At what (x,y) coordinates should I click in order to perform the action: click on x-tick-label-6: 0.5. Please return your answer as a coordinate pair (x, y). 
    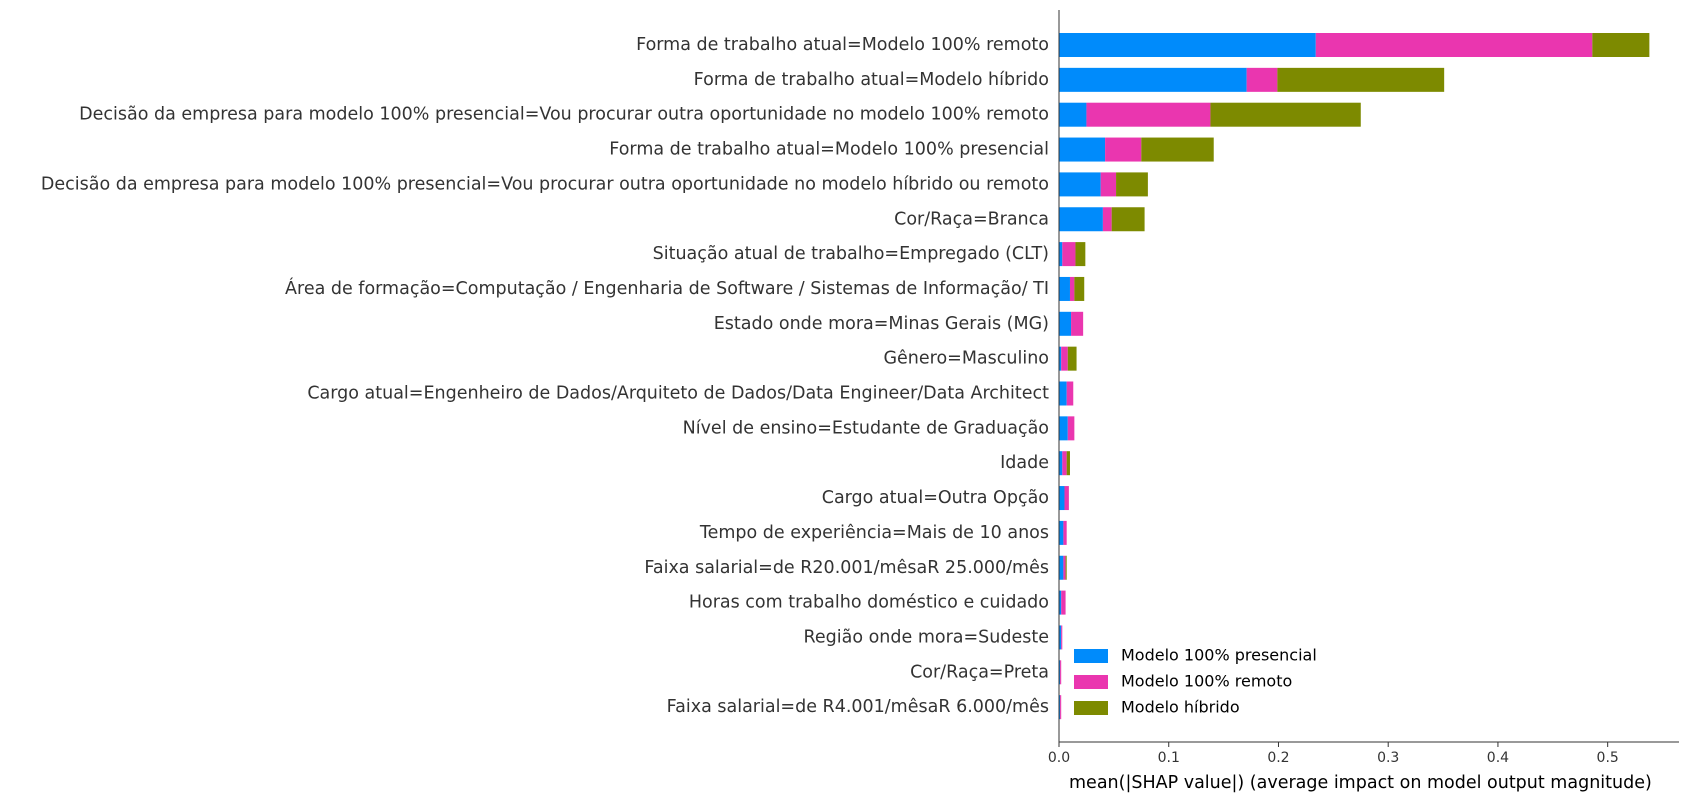
    Looking at the image, I should click on (1608, 758).